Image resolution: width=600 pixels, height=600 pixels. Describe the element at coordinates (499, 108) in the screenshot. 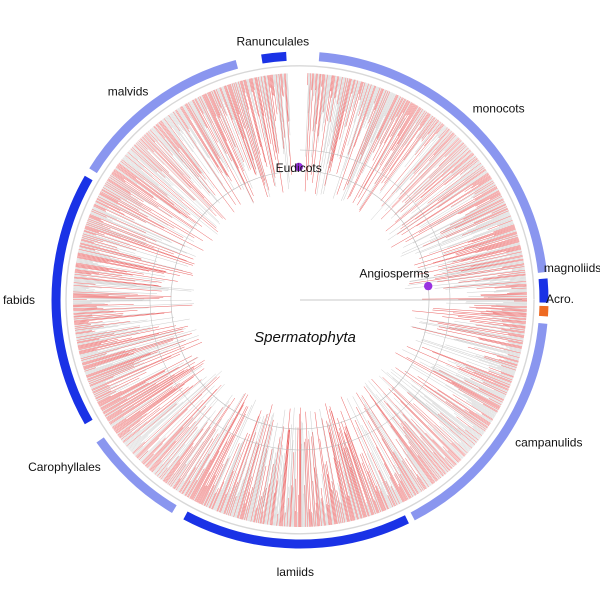

I see `clade-label-monocots: monocots` at that location.